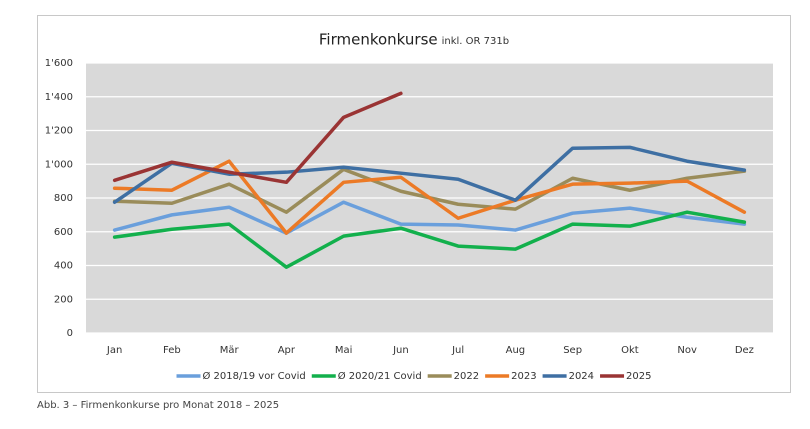 This screenshot has height=429, width=810. Describe the element at coordinates (687, 350) in the screenshot. I see `x-tick-label: Nov` at that location.